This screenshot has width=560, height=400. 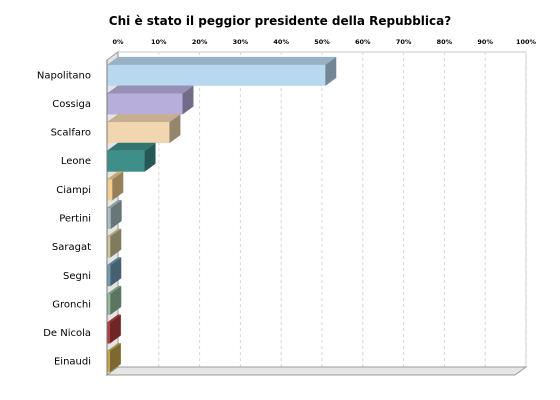 I want to click on category-label: Einaudi, so click(x=72, y=362).